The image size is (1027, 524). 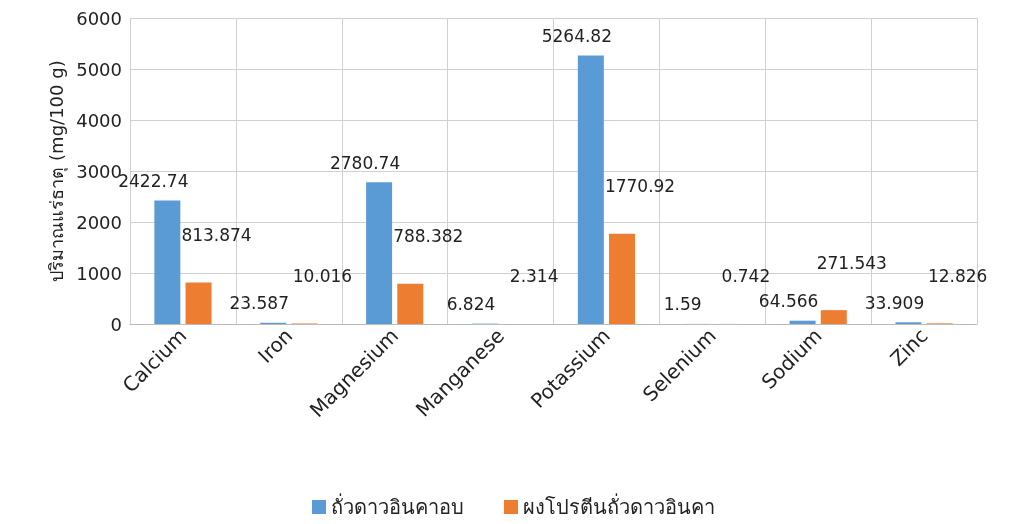 What do you see at coordinates (99, 120) in the screenshot?
I see `y-tick-label: 4000` at bounding box center [99, 120].